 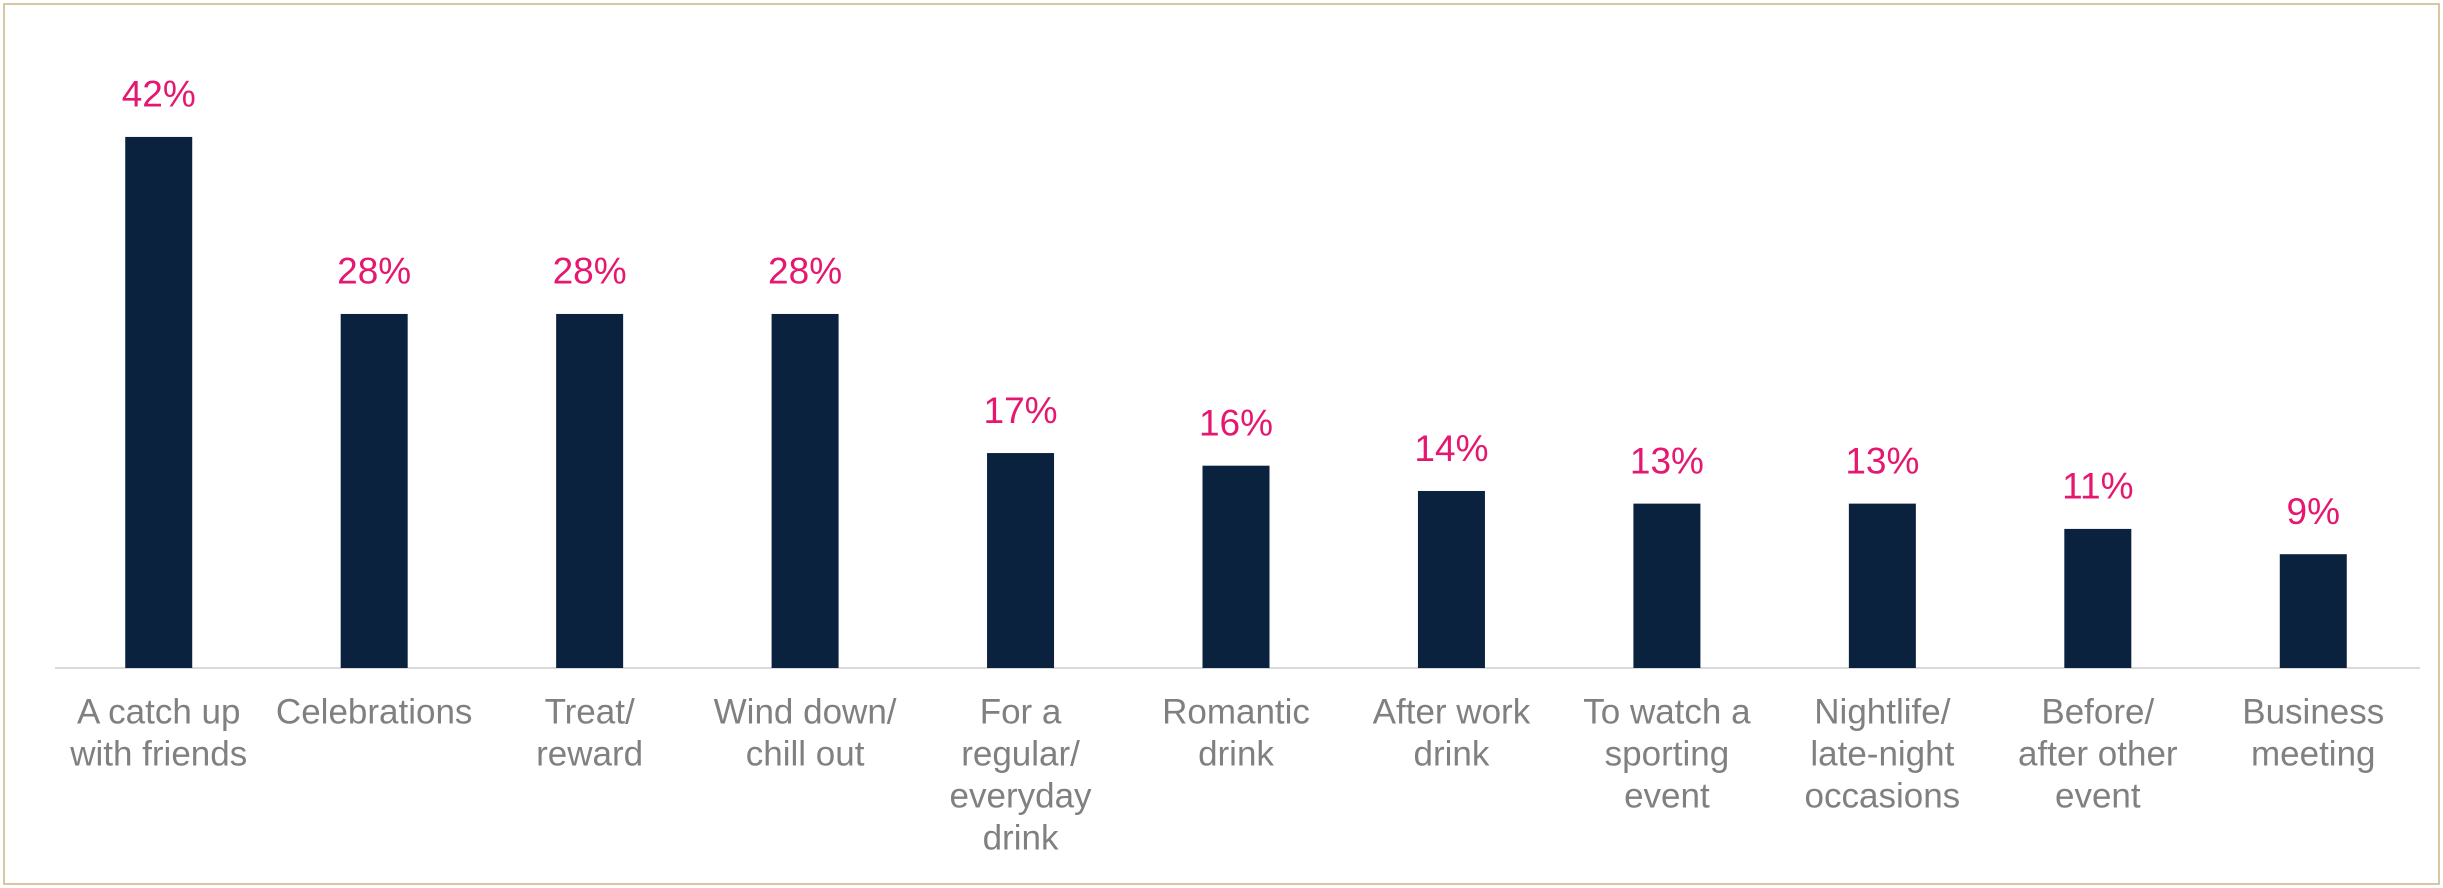 I want to click on x-tick-label: everyday, so click(x=1021, y=795).